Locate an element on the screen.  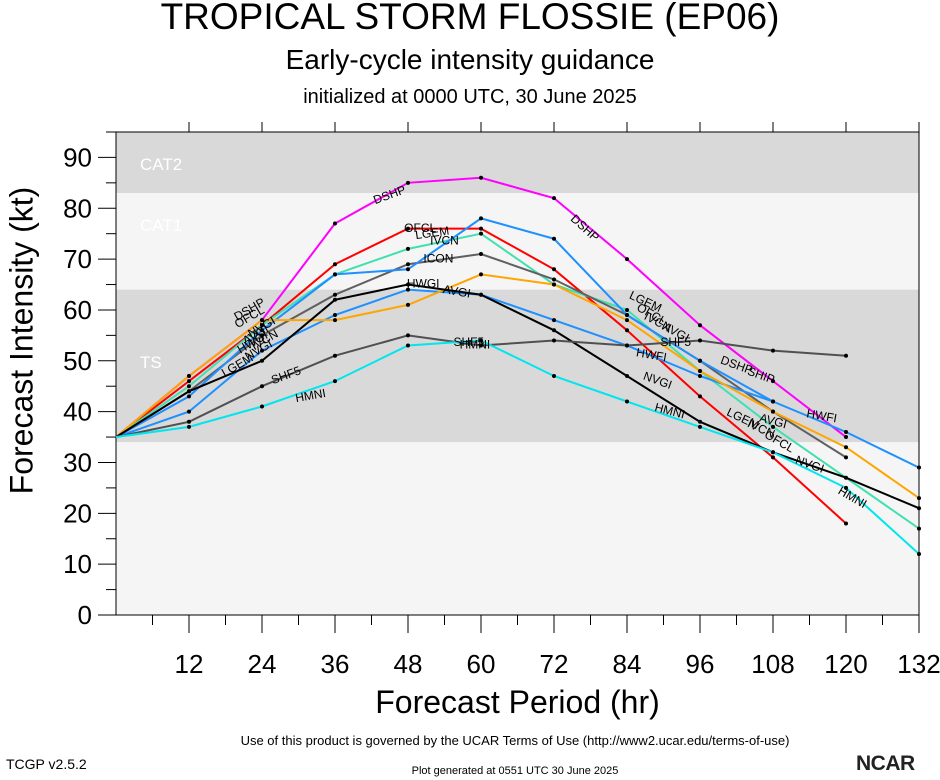
band-label-cat2: CAT2 is located at coordinates (161, 164).